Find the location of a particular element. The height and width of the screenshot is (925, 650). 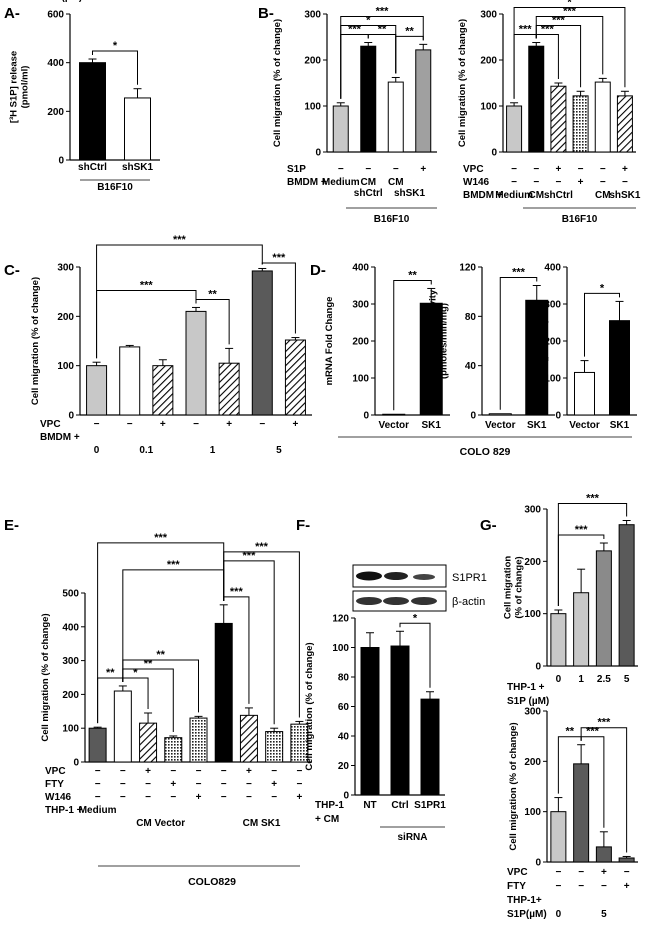

c9-category-label: 5 is located at coordinates (627, 679).